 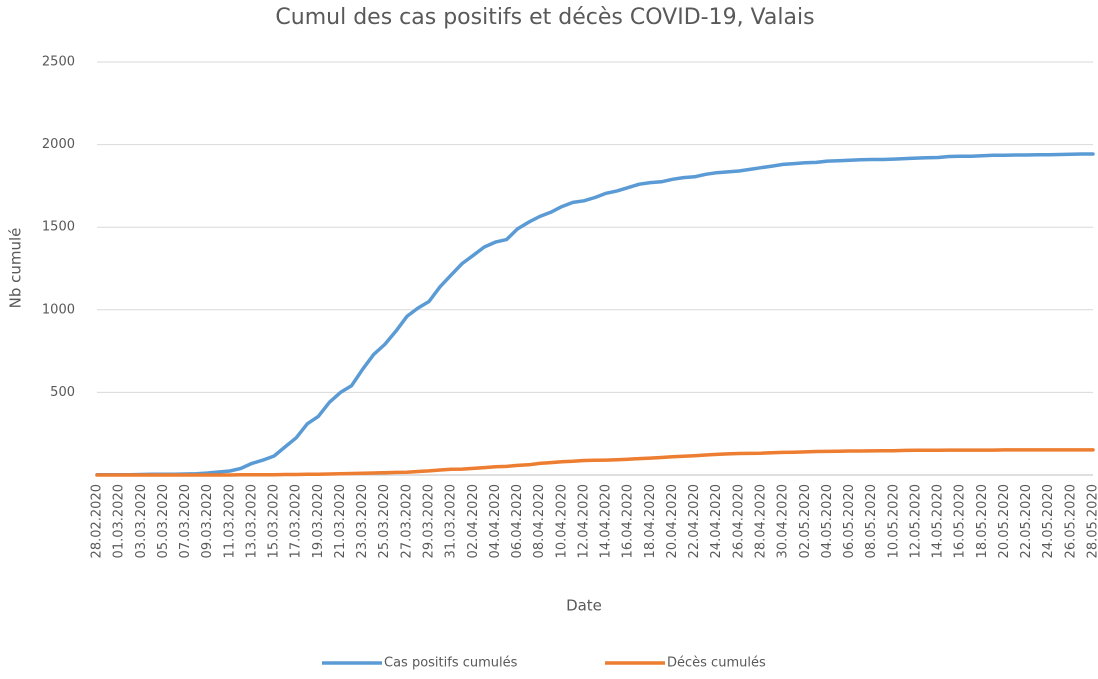 What do you see at coordinates (185, 521) in the screenshot?
I see `x-tick-label: 07.03.2020` at bounding box center [185, 521].